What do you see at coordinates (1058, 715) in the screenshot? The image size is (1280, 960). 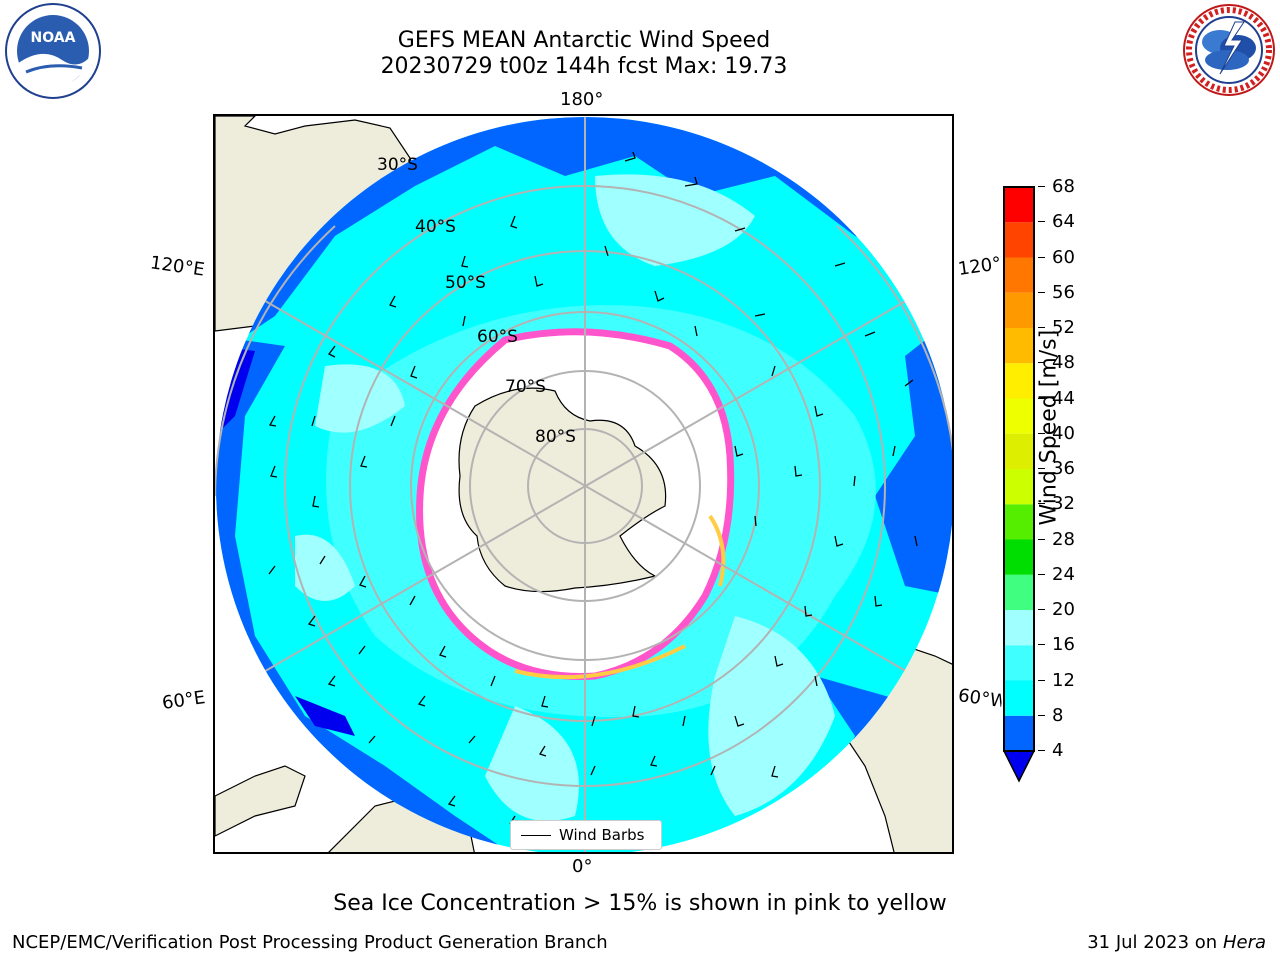 I see `colorbar-tick-label: 8` at bounding box center [1058, 715].